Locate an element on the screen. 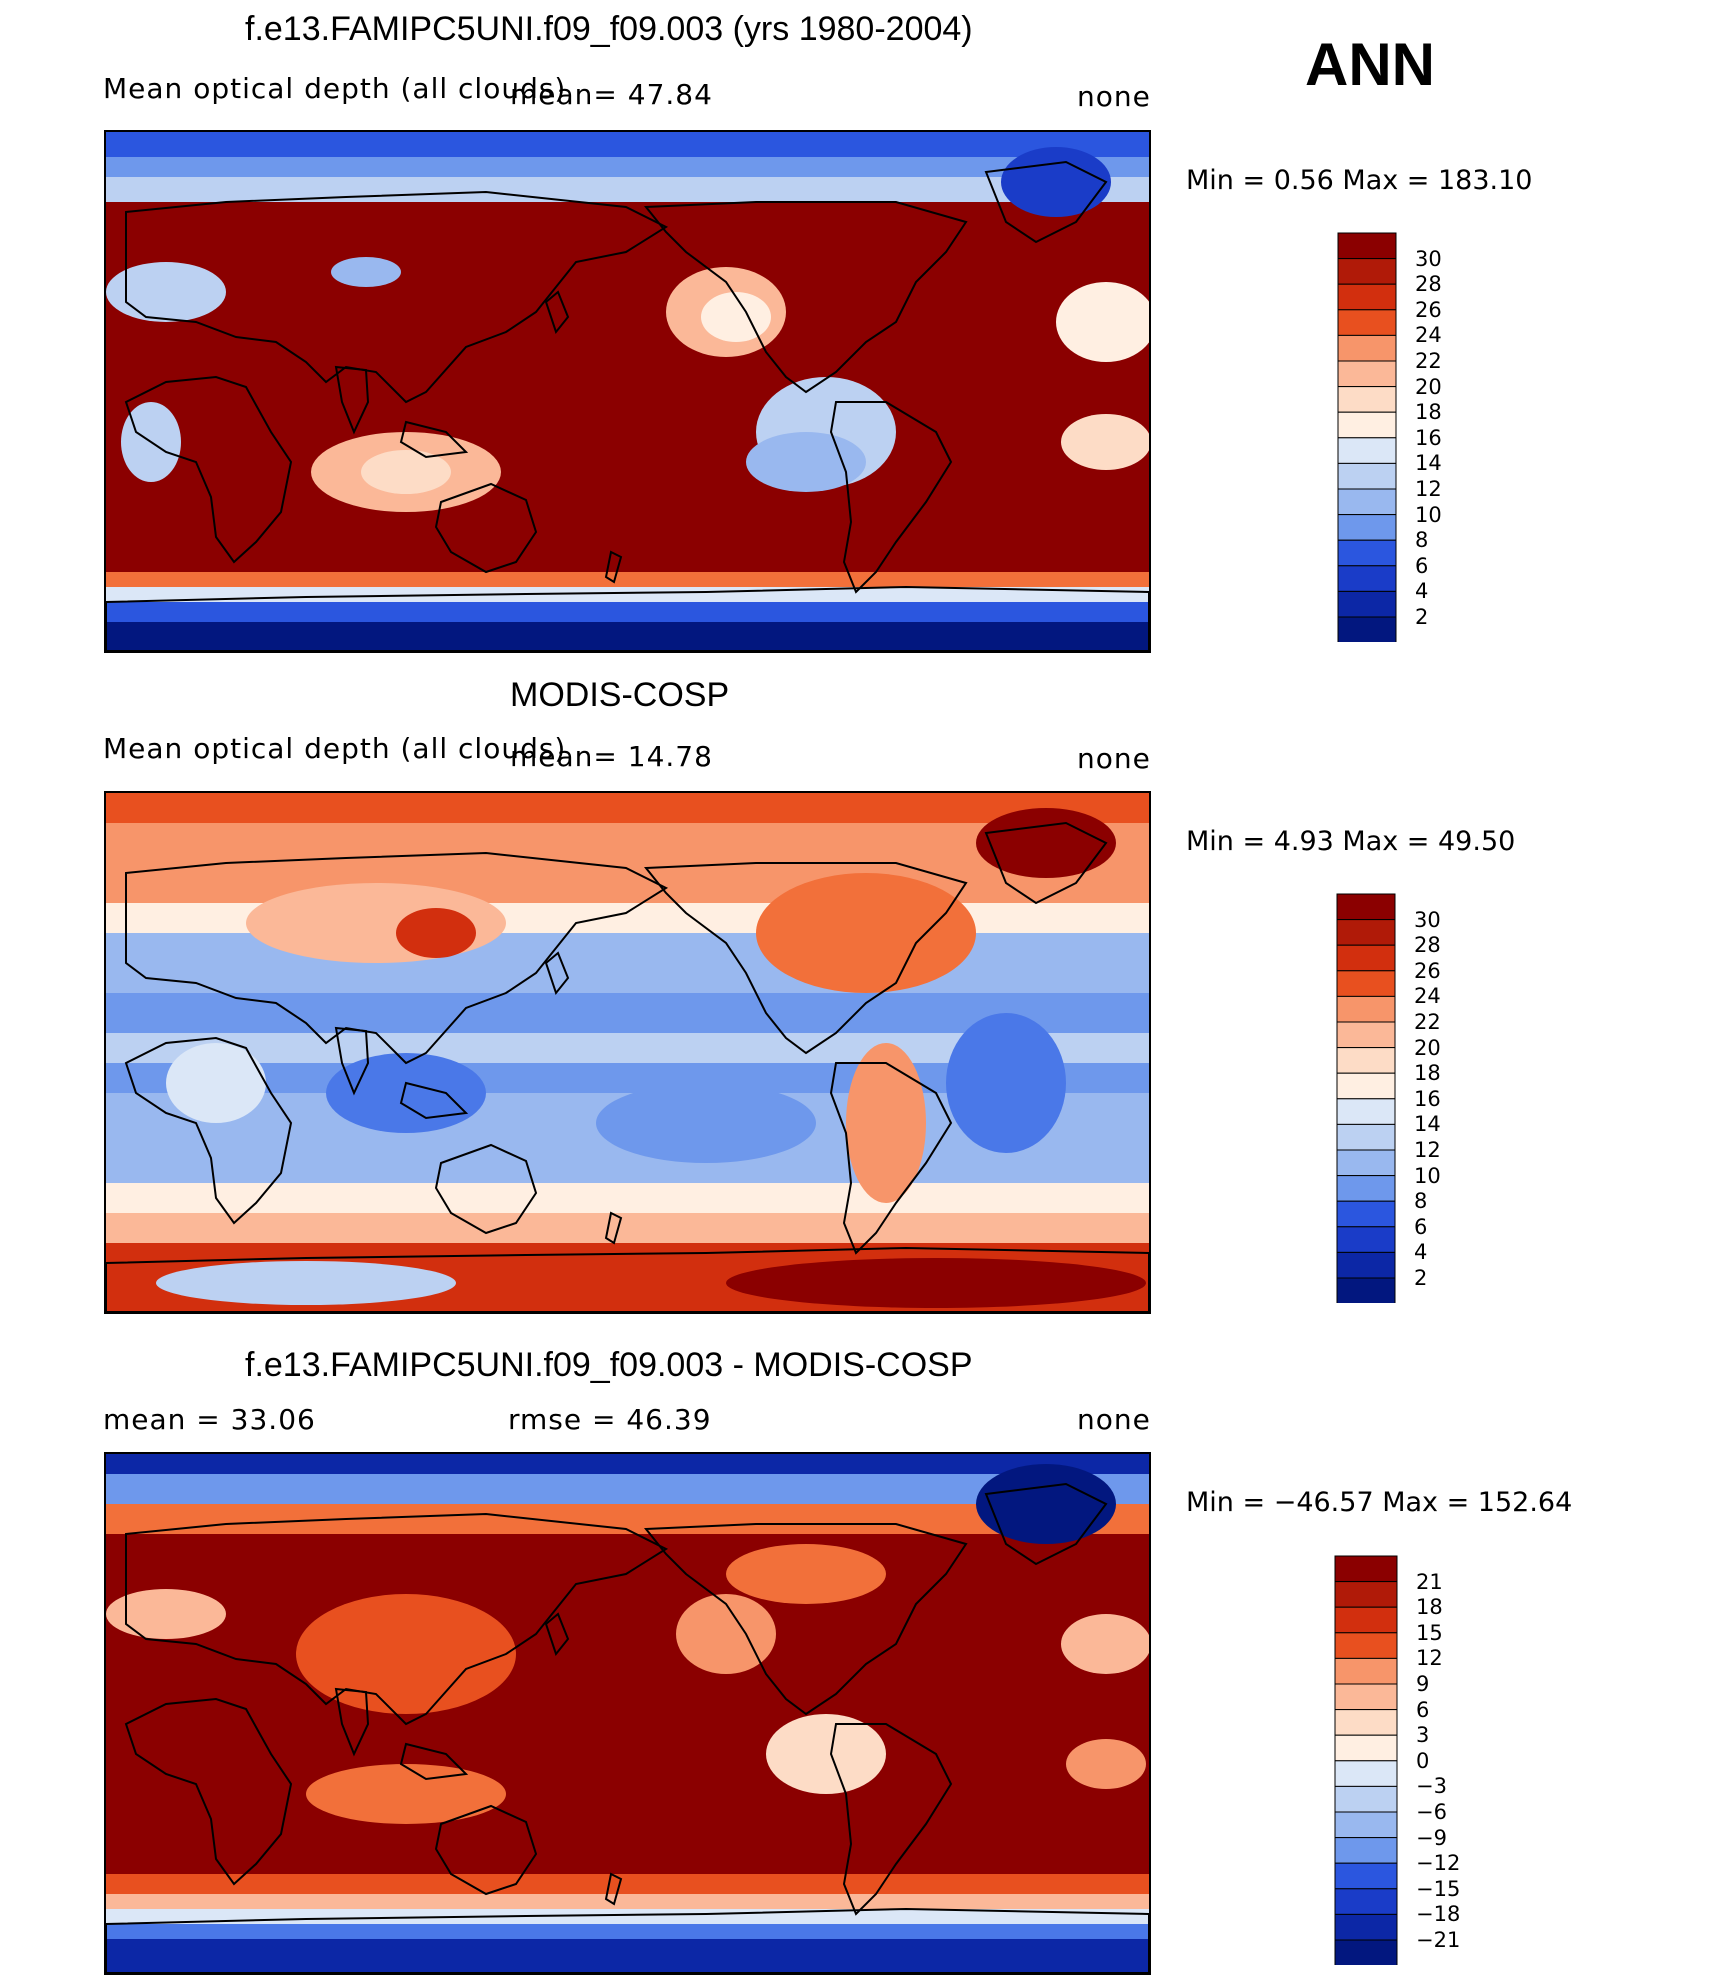 The width and height of the screenshot is (1710, 1975). colorbar-tick-label: −18 is located at coordinates (1438, 1914).